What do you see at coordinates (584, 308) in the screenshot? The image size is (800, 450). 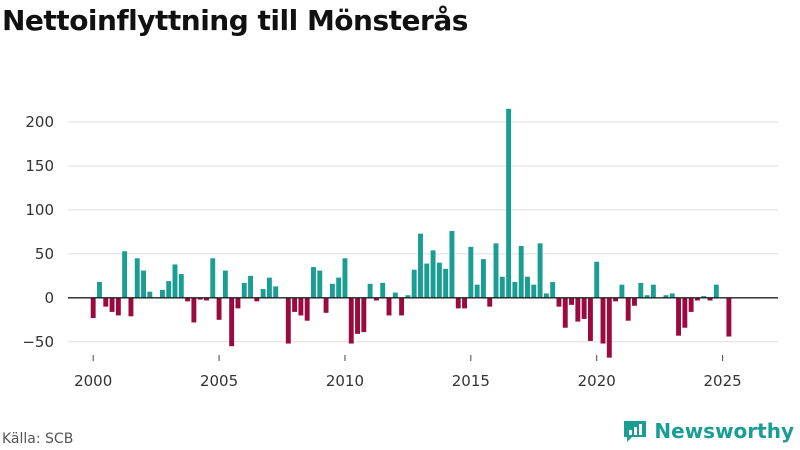 I see `bar: Q3 2019: -24` at bounding box center [584, 308].